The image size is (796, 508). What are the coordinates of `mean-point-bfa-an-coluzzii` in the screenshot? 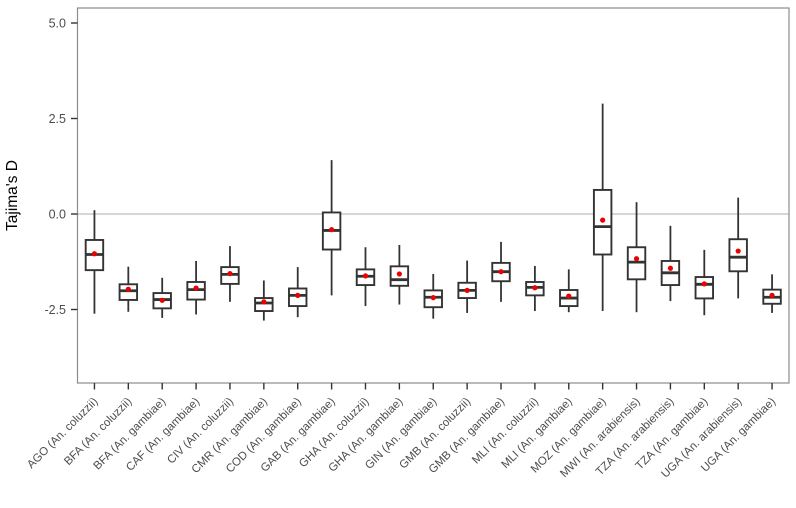 It's located at (128, 289).